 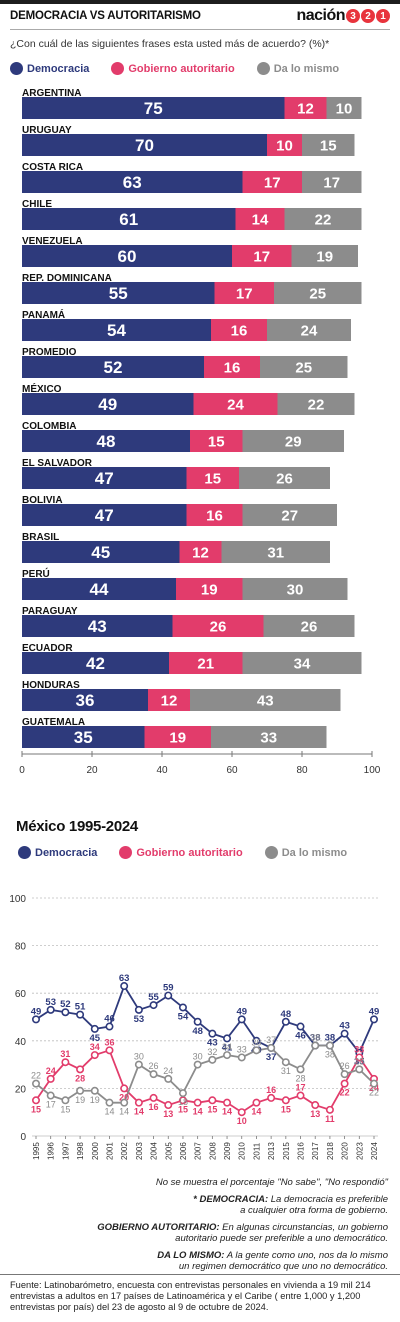 I want to click on data-label: 28, so click(x=80, y=1078).